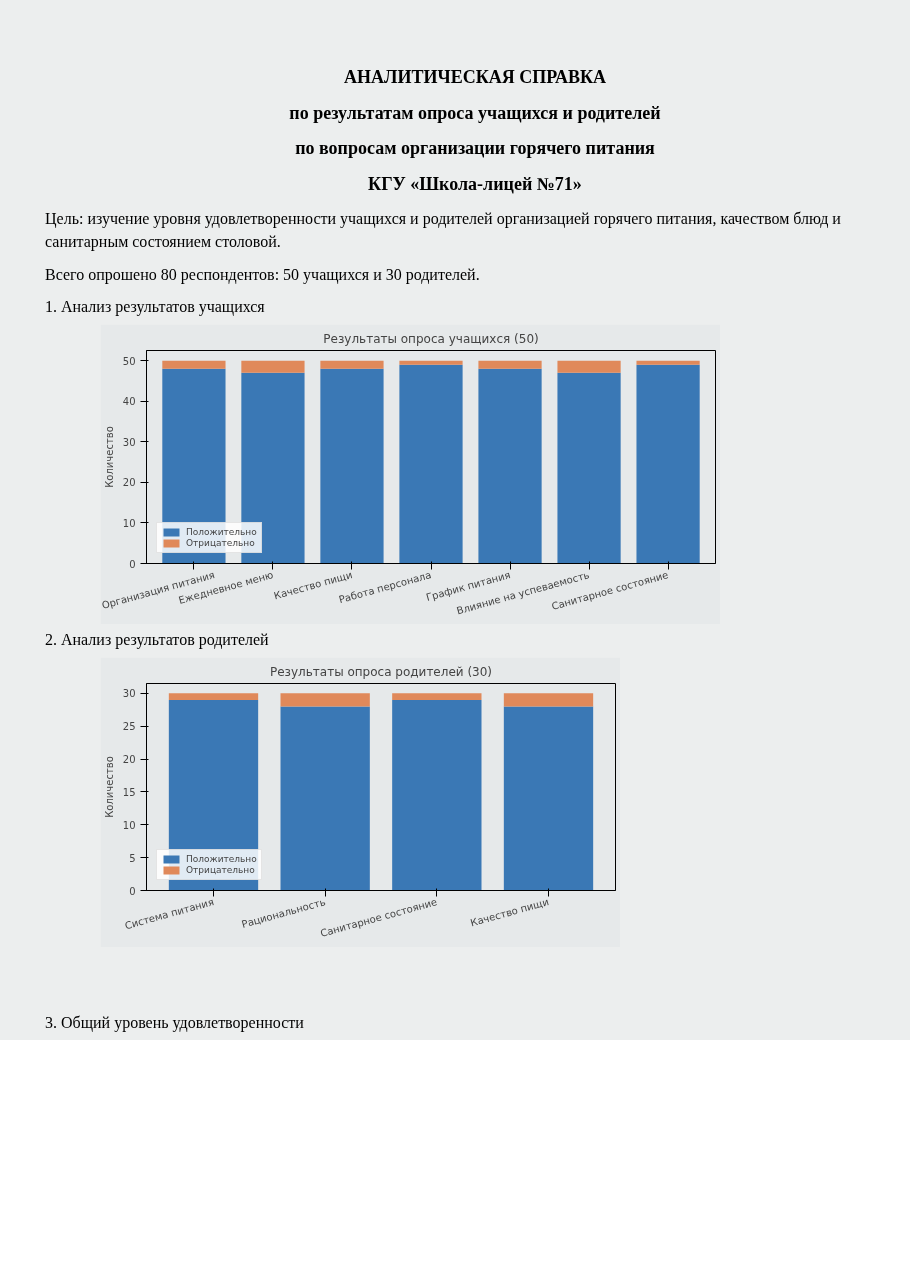  Describe the element at coordinates (475, 113) in the screenshot. I see `text: по результатам опроса учащихся и родителей` at that location.